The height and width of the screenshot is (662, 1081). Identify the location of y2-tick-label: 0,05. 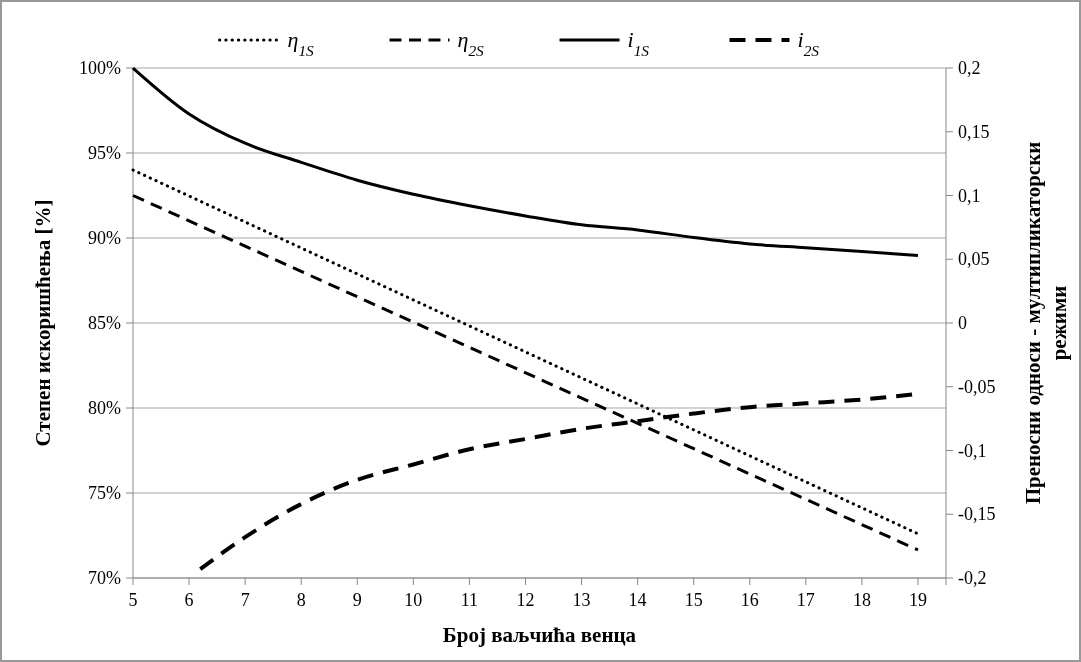
(974, 259).